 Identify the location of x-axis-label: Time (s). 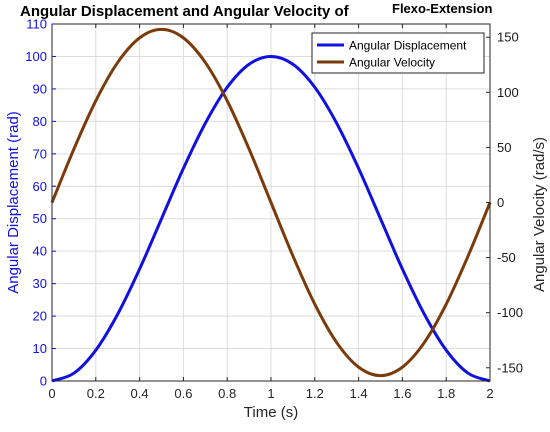
(271, 412).